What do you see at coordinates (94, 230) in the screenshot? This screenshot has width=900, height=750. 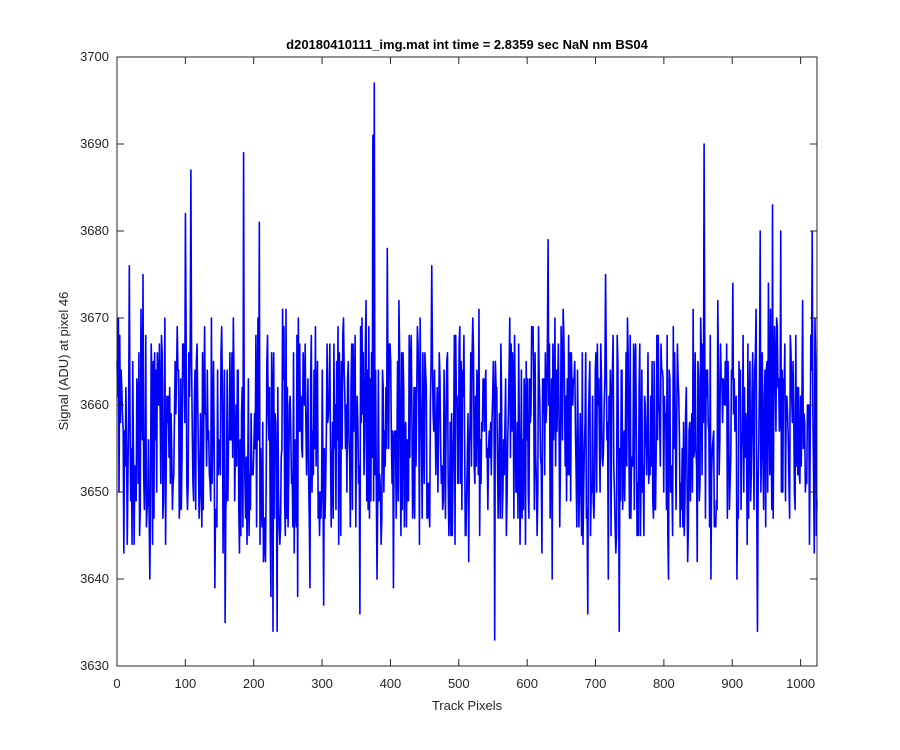 I see `y-tick-label: 3680` at bounding box center [94, 230].